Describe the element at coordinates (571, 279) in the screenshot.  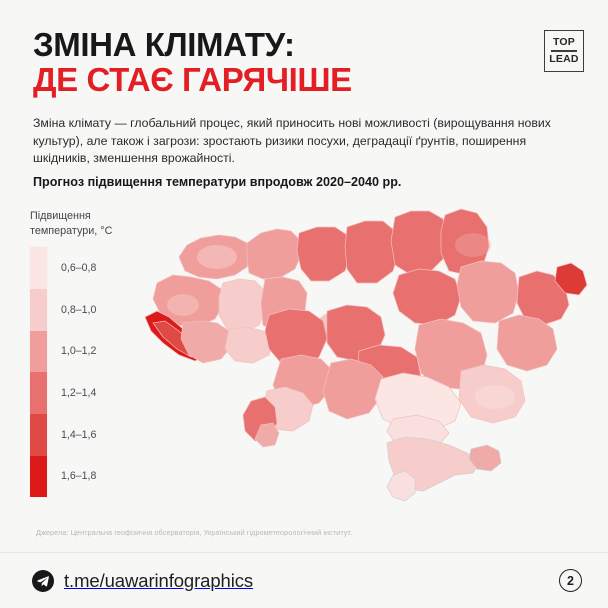
I see `region-luhansk-spur` at that location.